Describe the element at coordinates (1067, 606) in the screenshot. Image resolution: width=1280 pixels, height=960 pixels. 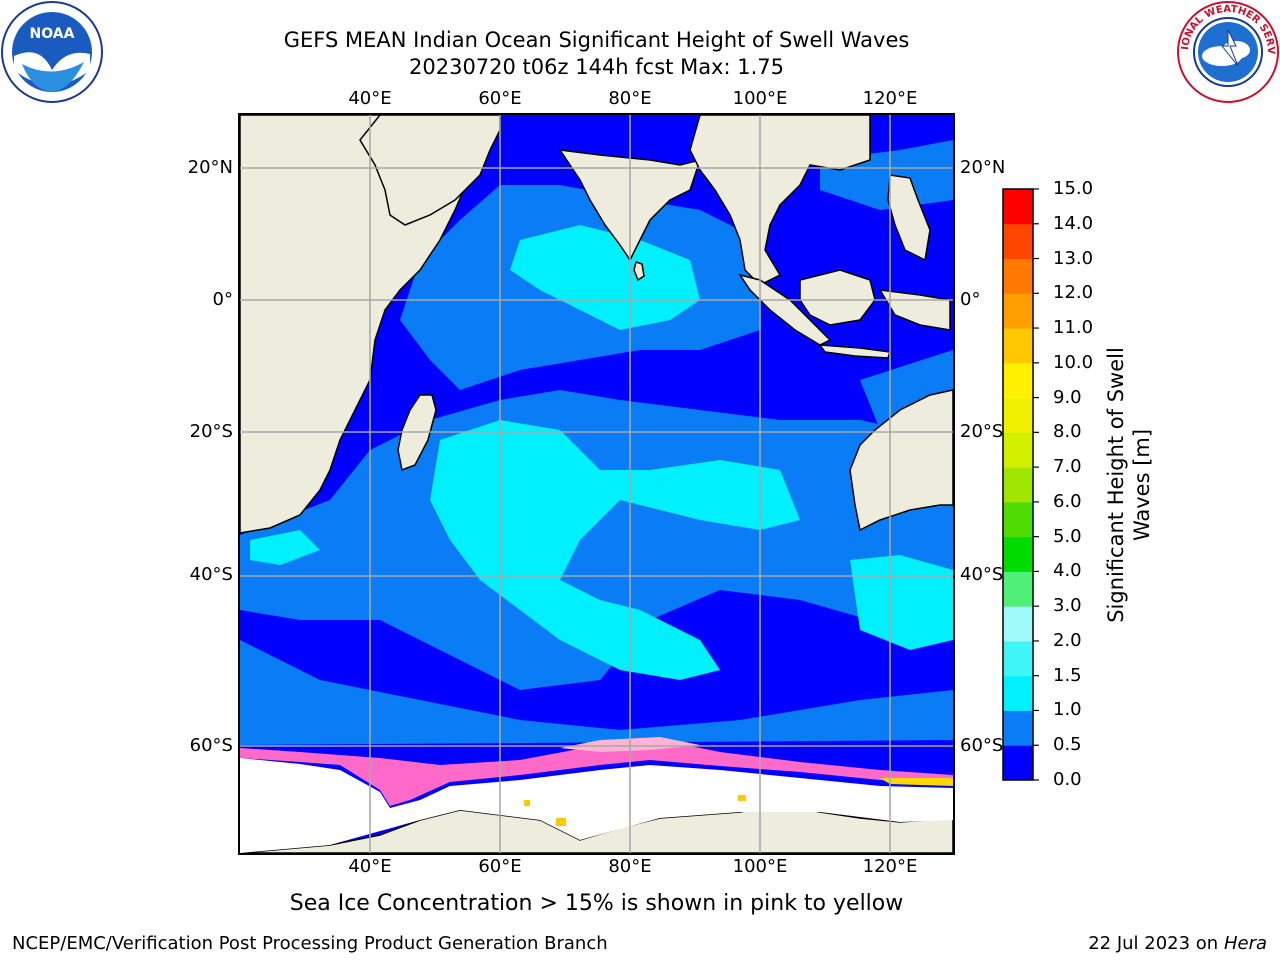
I see `colorbar-tick-label: 3.0` at that location.